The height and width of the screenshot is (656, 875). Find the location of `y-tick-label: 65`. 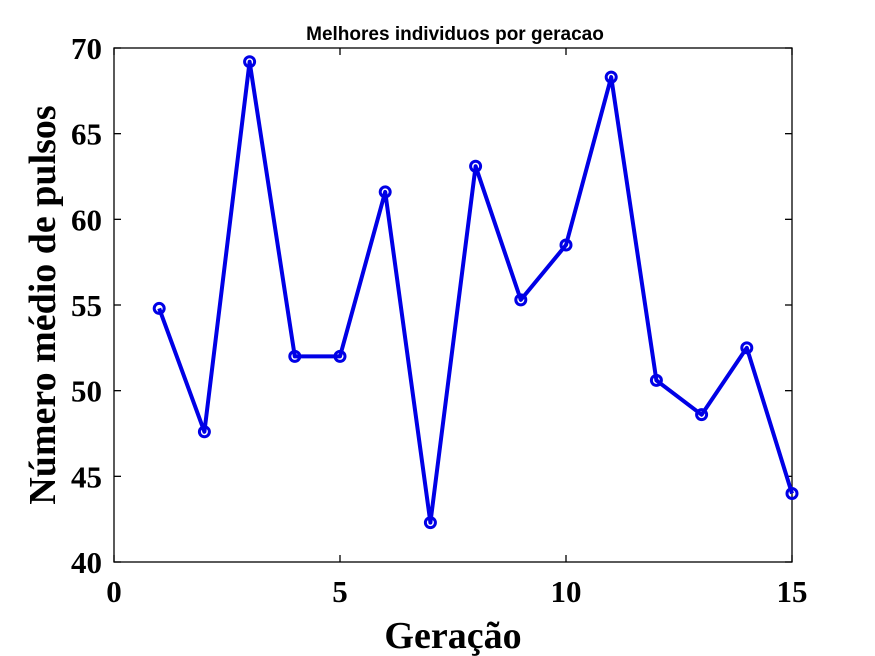

y-tick-label: 65 is located at coordinates (86, 134).